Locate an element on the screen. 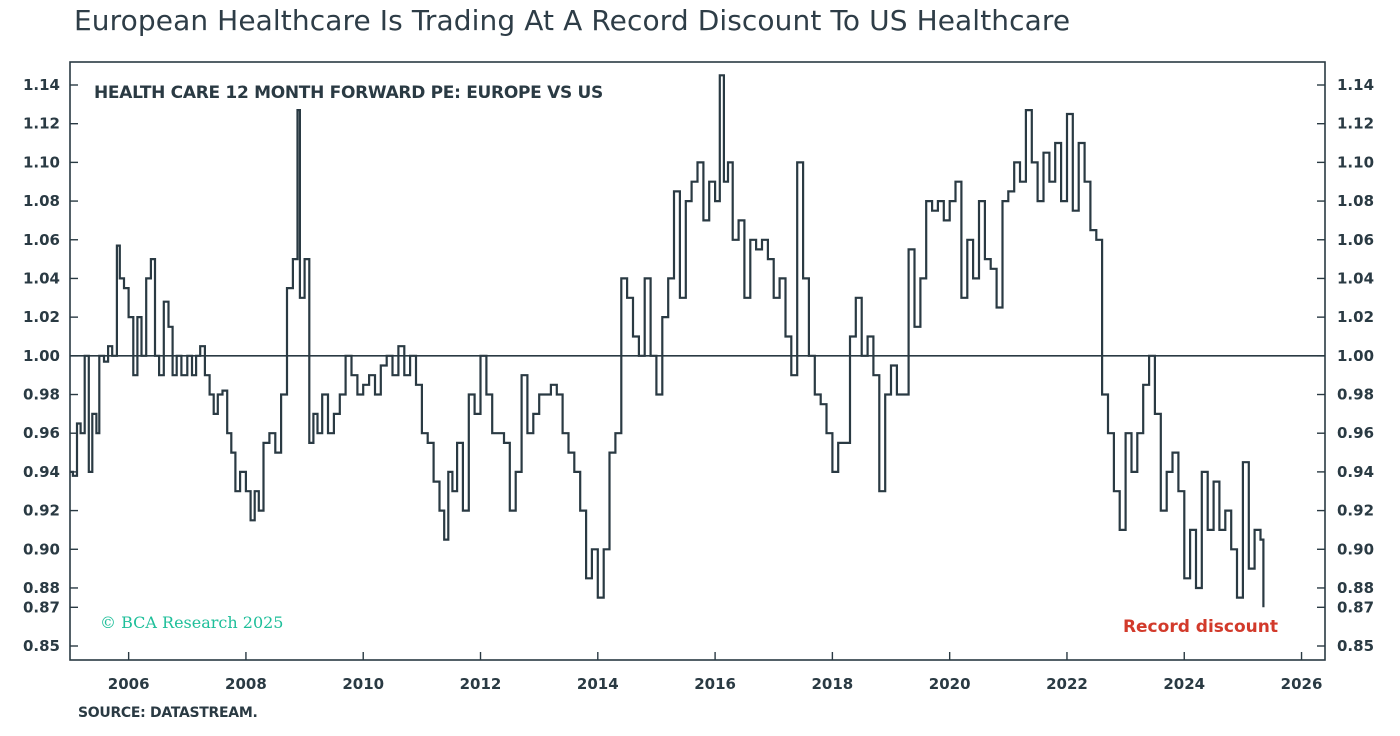 Image resolution: width=1400 pixels, height=736 pixels. y-tick-label-left: 1.12 is located at coordinates (41, 124).